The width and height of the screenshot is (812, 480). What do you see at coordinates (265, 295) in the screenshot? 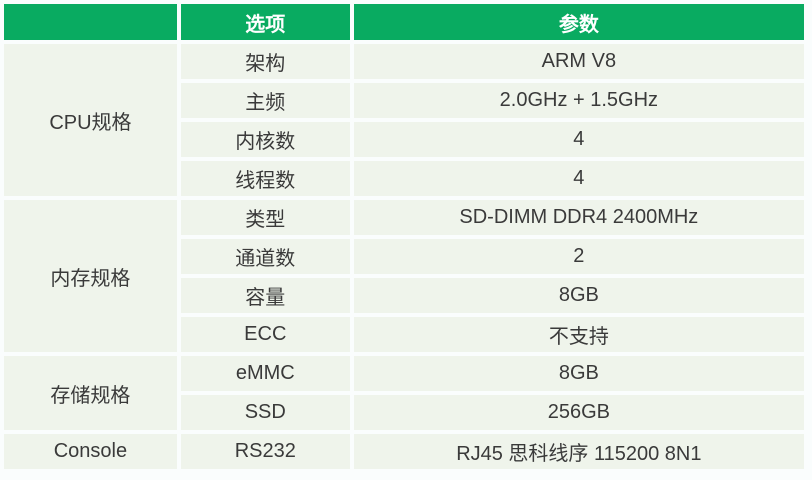
I see `option-cell: 容量` at bounding box center [265, 295].